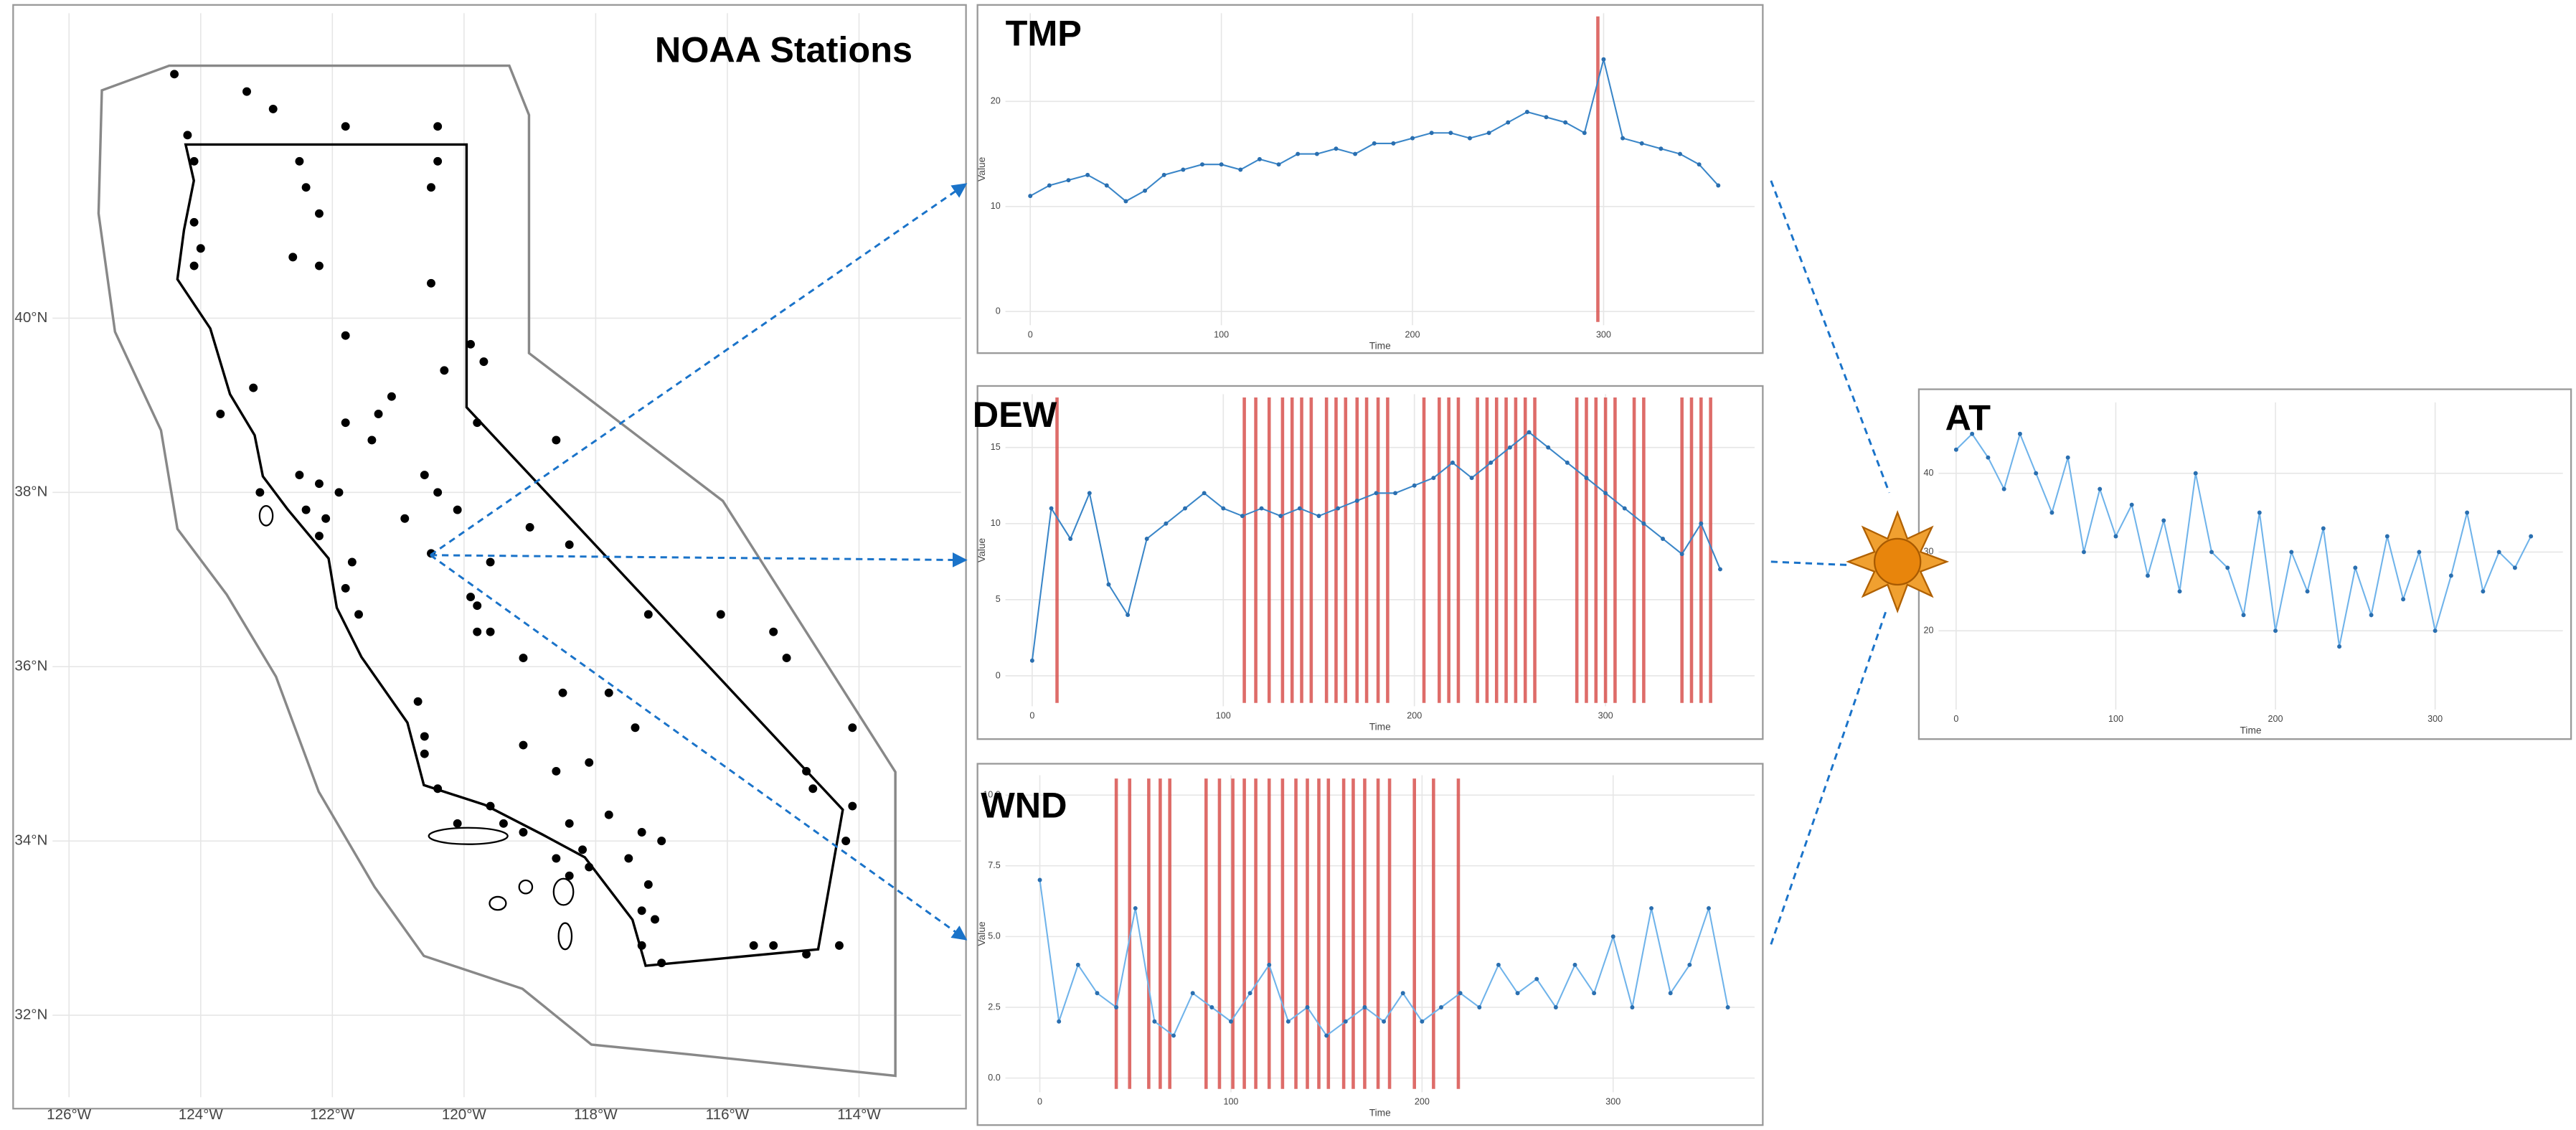  What do you see at coordinates (994, 865) in the screenshot?
I see `y-tick-label: 7.5` at bounding box center [994, 865].